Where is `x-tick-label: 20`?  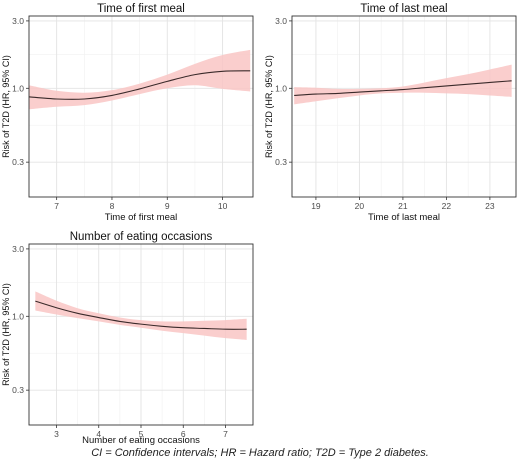
x-tick-label: 20 is located at coordinates (360, 206).